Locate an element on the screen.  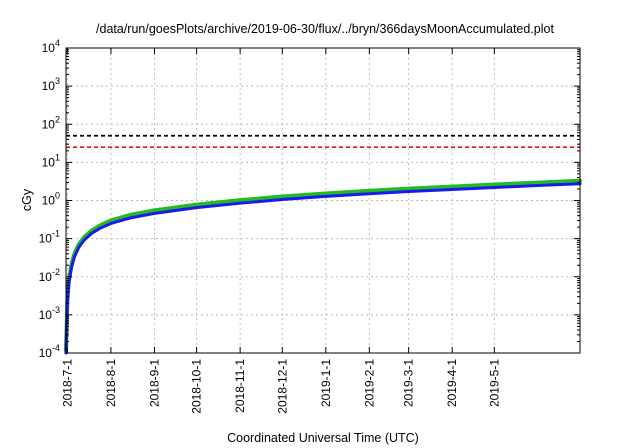
x-tick-label: 2018-12-1 is located at coordinates (282, 386).